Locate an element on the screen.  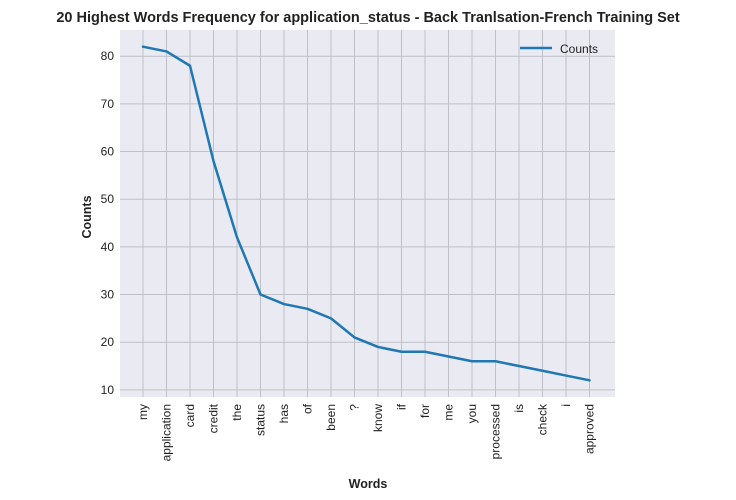
y-axis-label: Counts is located at coordinates (87, 216).